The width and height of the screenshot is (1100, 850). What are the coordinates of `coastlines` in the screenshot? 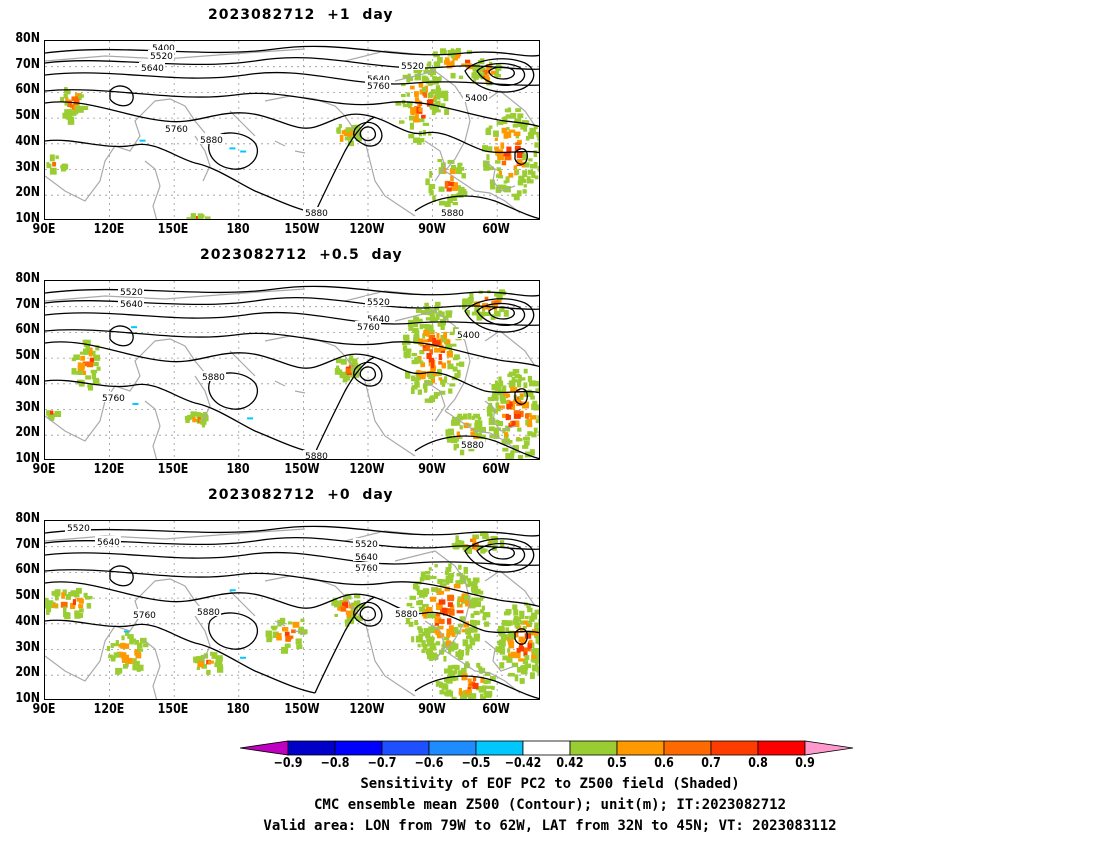 It's located at (290, 373).